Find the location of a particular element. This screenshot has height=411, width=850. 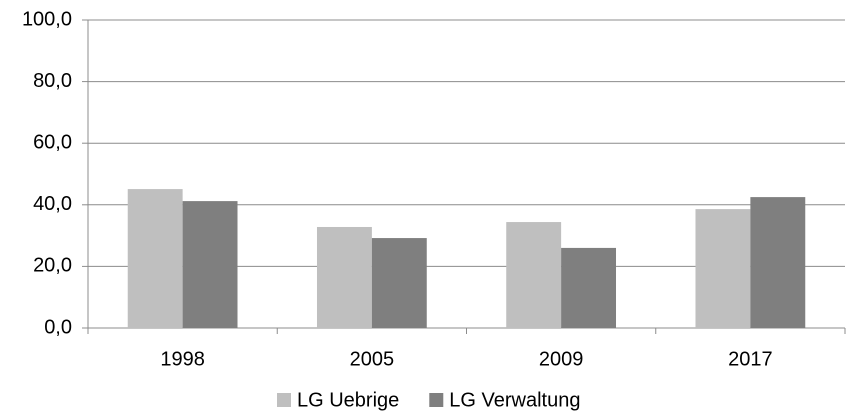

x-tick-label: 1998 is located at coordinates (182, 359).